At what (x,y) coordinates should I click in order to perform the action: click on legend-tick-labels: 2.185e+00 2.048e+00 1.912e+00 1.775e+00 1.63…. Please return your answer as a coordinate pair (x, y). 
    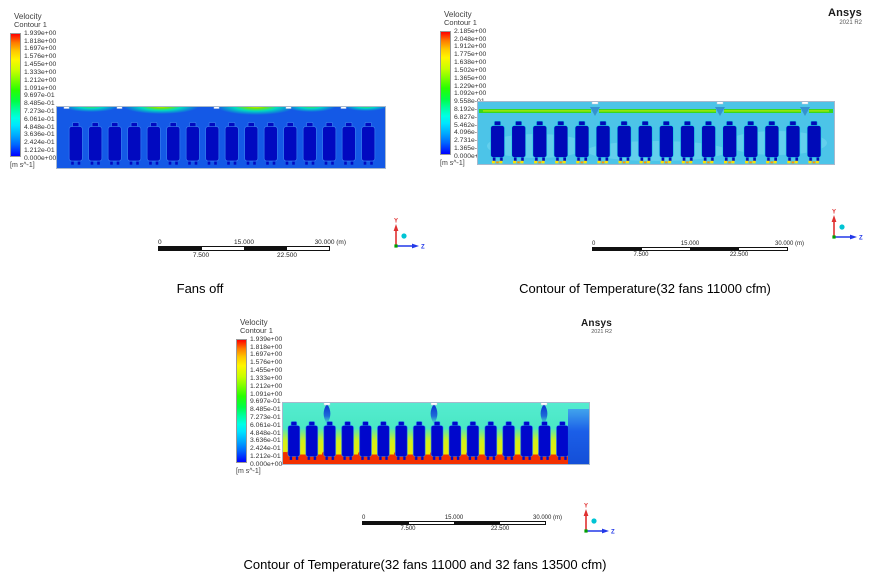
    Looking at the image, I should click on (470, 93).